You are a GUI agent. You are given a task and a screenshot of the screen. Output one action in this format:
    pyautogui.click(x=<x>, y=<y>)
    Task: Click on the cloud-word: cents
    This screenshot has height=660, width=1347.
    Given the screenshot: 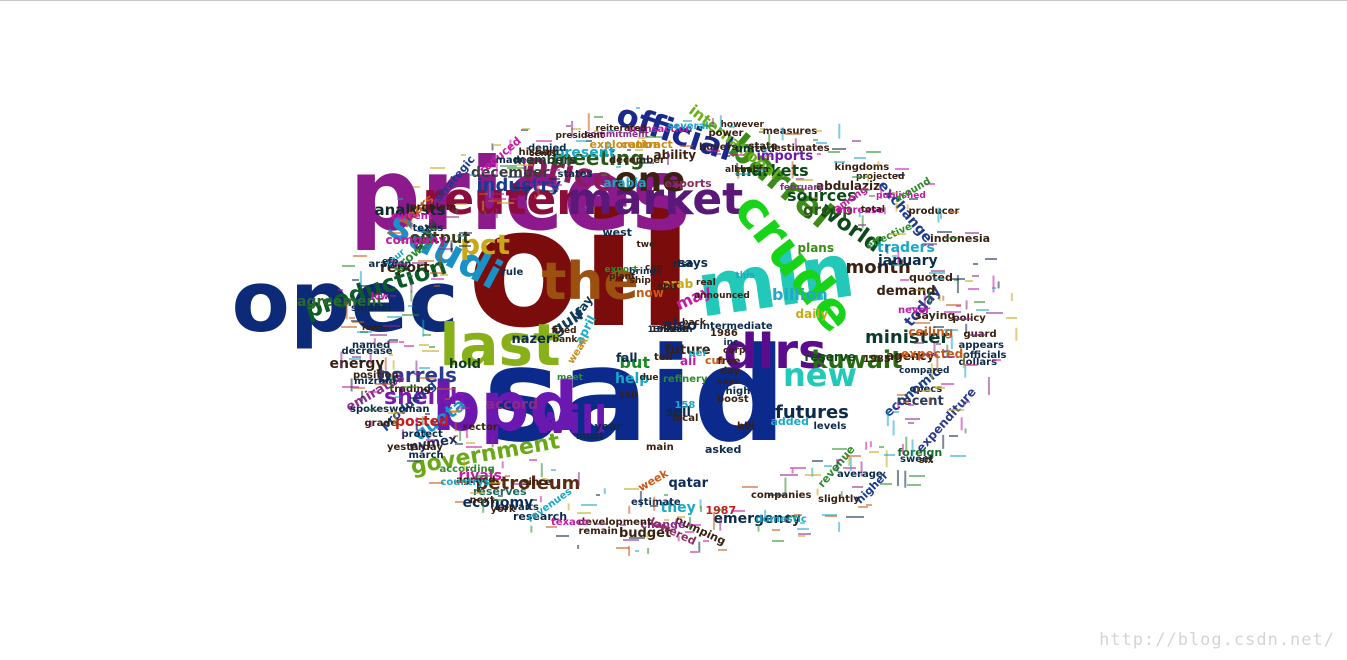 What is the action you would take?
    pyautogui.click(x=543, y=153)
    